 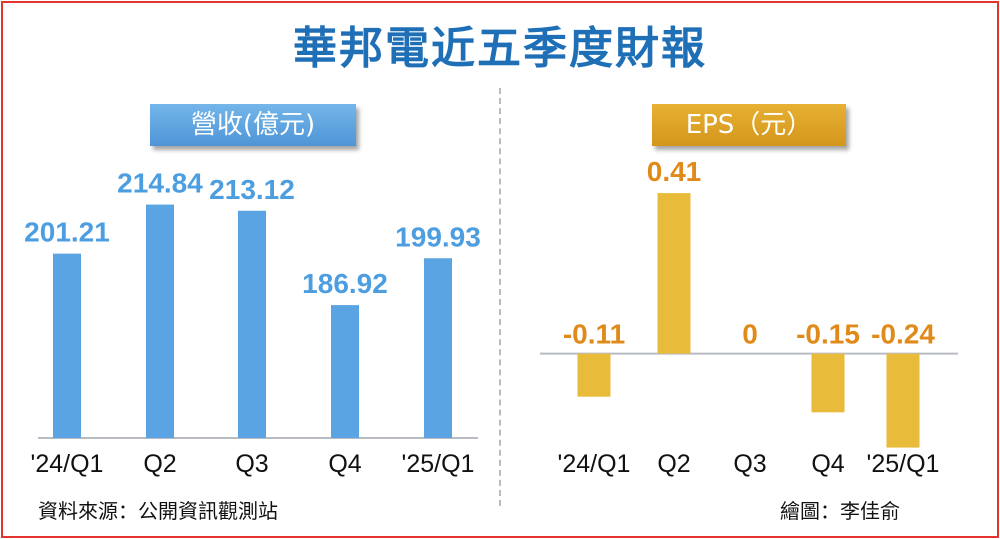 What do you see at coordinates (251, 464) in the screenshot?
I see `revenue-tick-label: Q3` at bounding box center [251, 464].